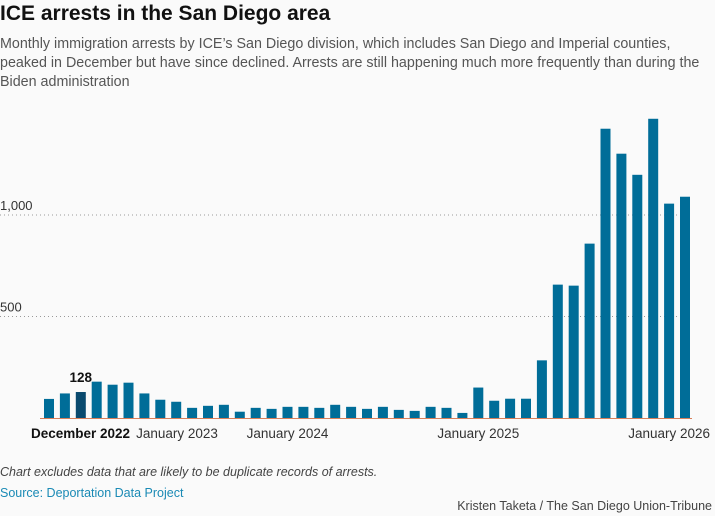 This screenshot has width=715, height=516. Describe the element at coordinates (621, 285) in the screenshot. I see `bar-oct-2025` at that location.